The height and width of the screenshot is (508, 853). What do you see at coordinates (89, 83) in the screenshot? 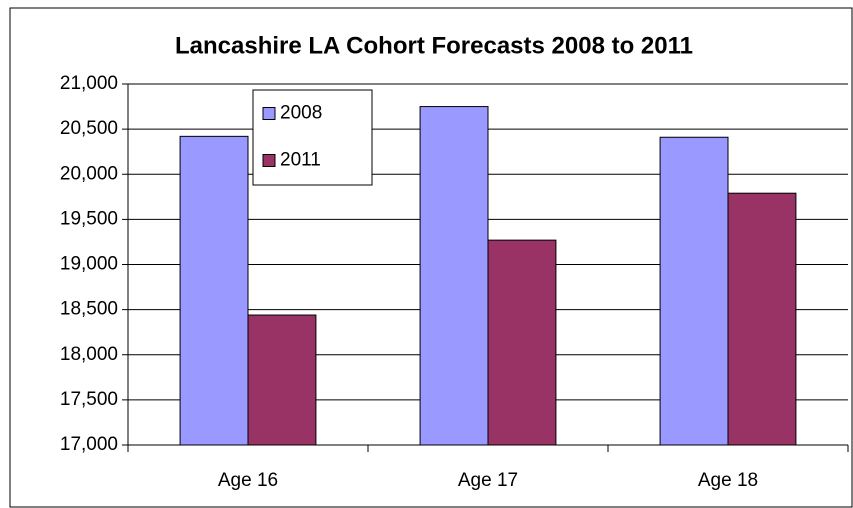
I see `y-tick-label: 21,000` at bounding box center [89, 83].